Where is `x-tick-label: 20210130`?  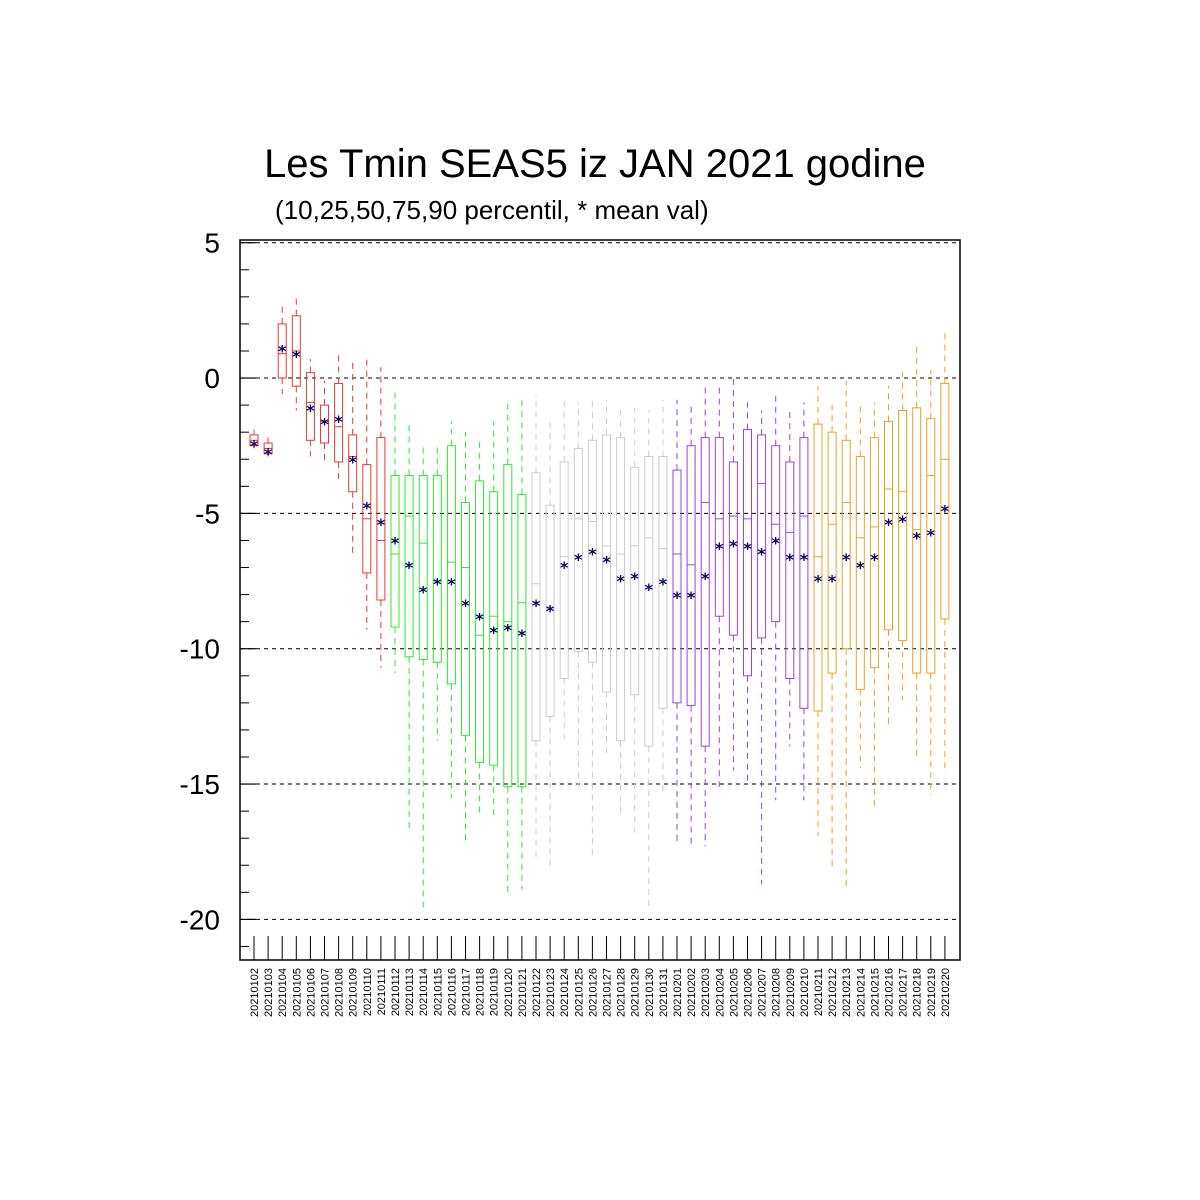
x-tick-label: 20210130 is located at coordinates (650, 992).